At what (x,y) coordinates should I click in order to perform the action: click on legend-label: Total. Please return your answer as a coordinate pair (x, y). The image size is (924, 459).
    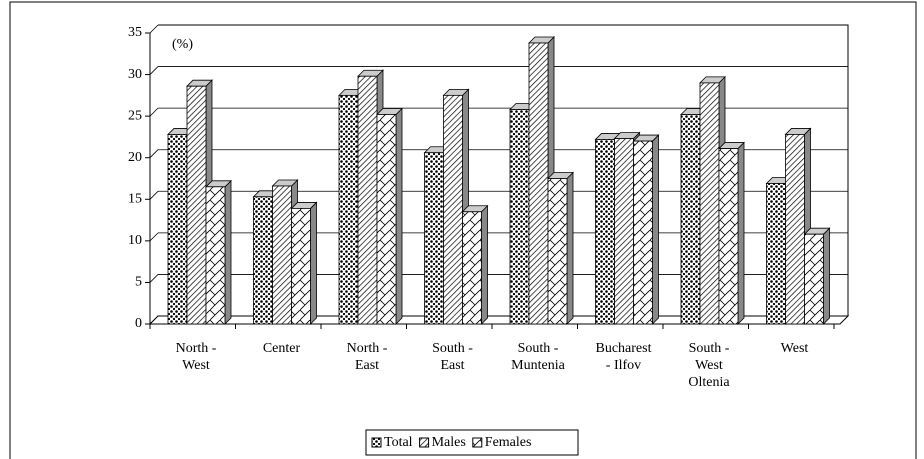
    Looking at the image, I should click on (398, 442).